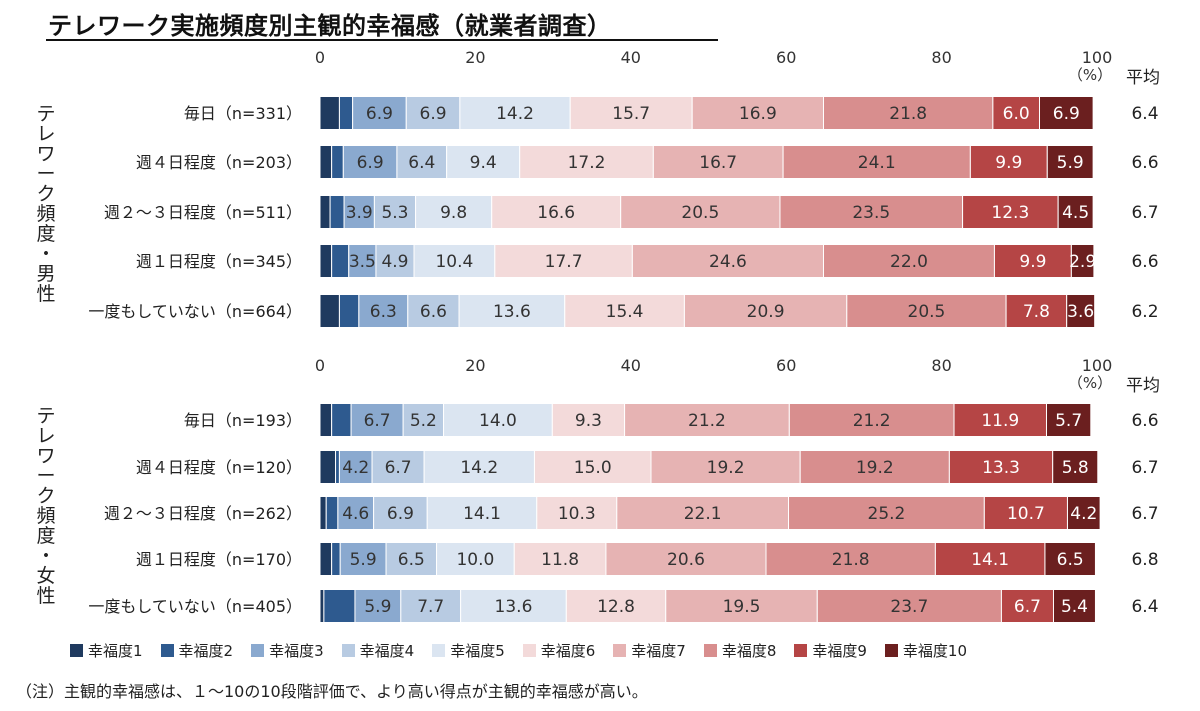 This screenshot has height=711, width=1200. I want to click on data-label: 16.7, so click(718, 163).